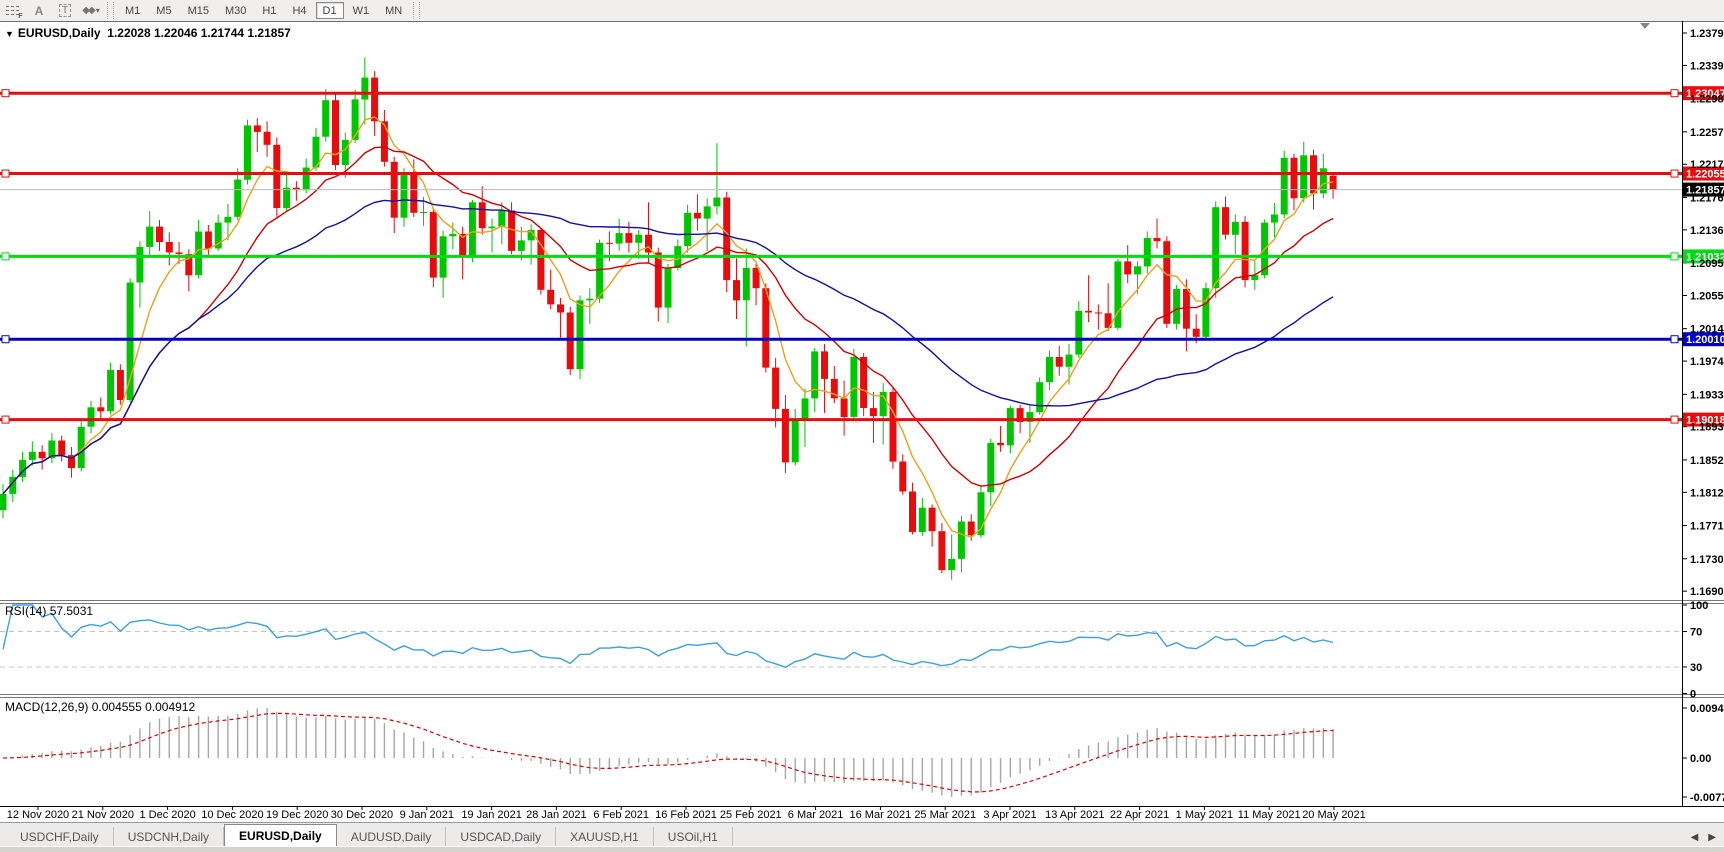  I want to click on svg-text: 25 Mar 2021, so click(945, 815).